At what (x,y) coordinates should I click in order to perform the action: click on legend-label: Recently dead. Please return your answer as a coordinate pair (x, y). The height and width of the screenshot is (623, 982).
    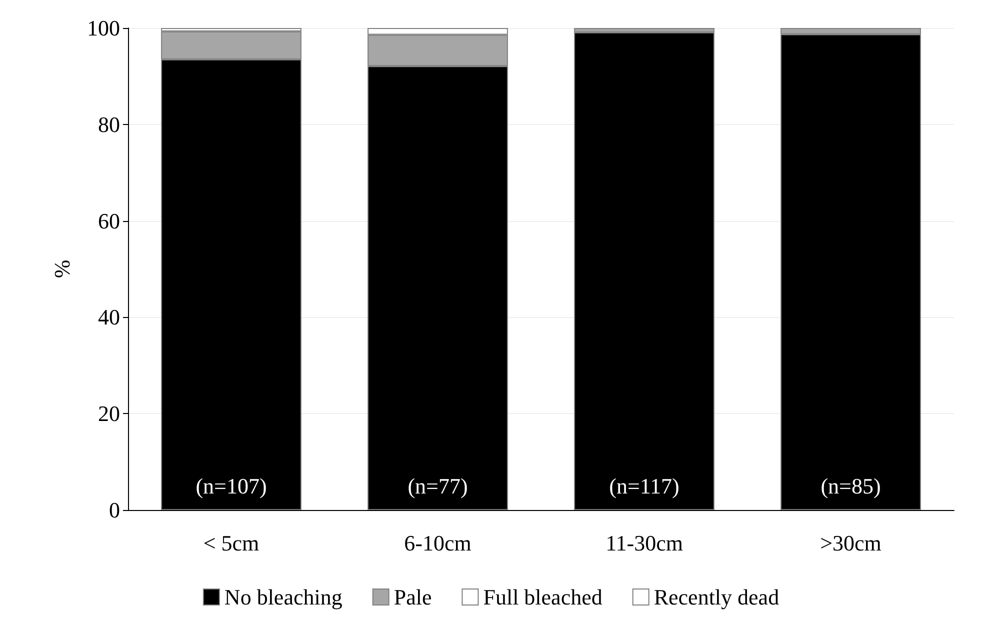
    Looking at the image, I should click on (717, 597).